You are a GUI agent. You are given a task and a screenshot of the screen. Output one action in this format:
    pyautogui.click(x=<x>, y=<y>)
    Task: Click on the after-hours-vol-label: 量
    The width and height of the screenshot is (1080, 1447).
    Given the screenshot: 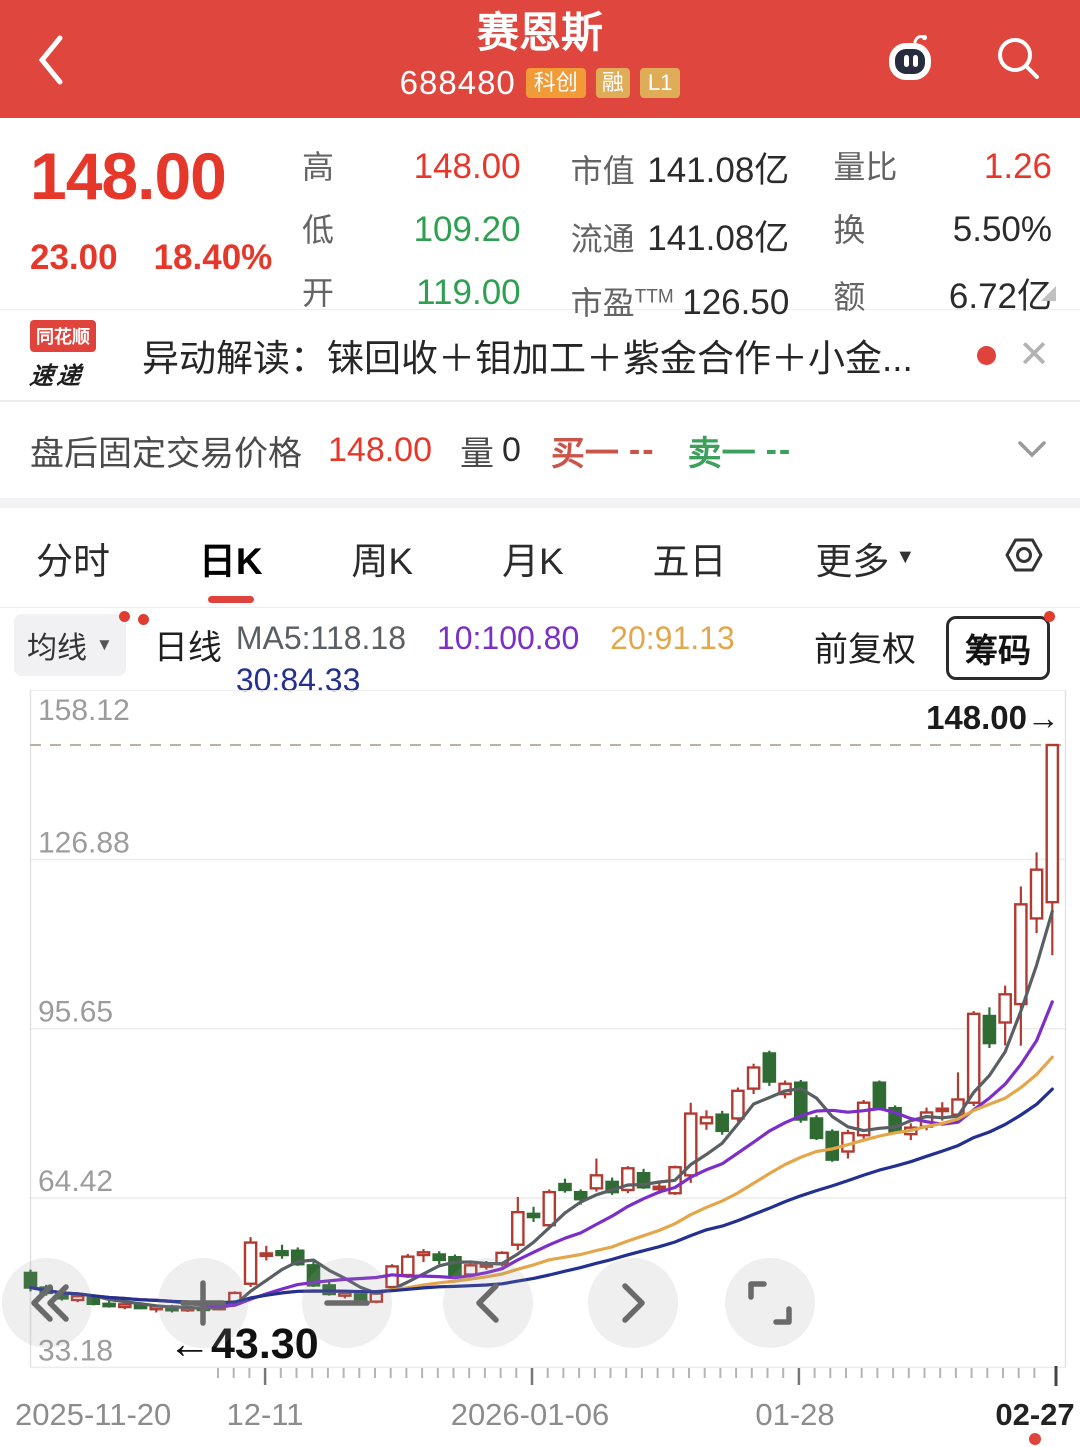 What is the action you would take?
    pyautogui.click(x=477, y=453)
    